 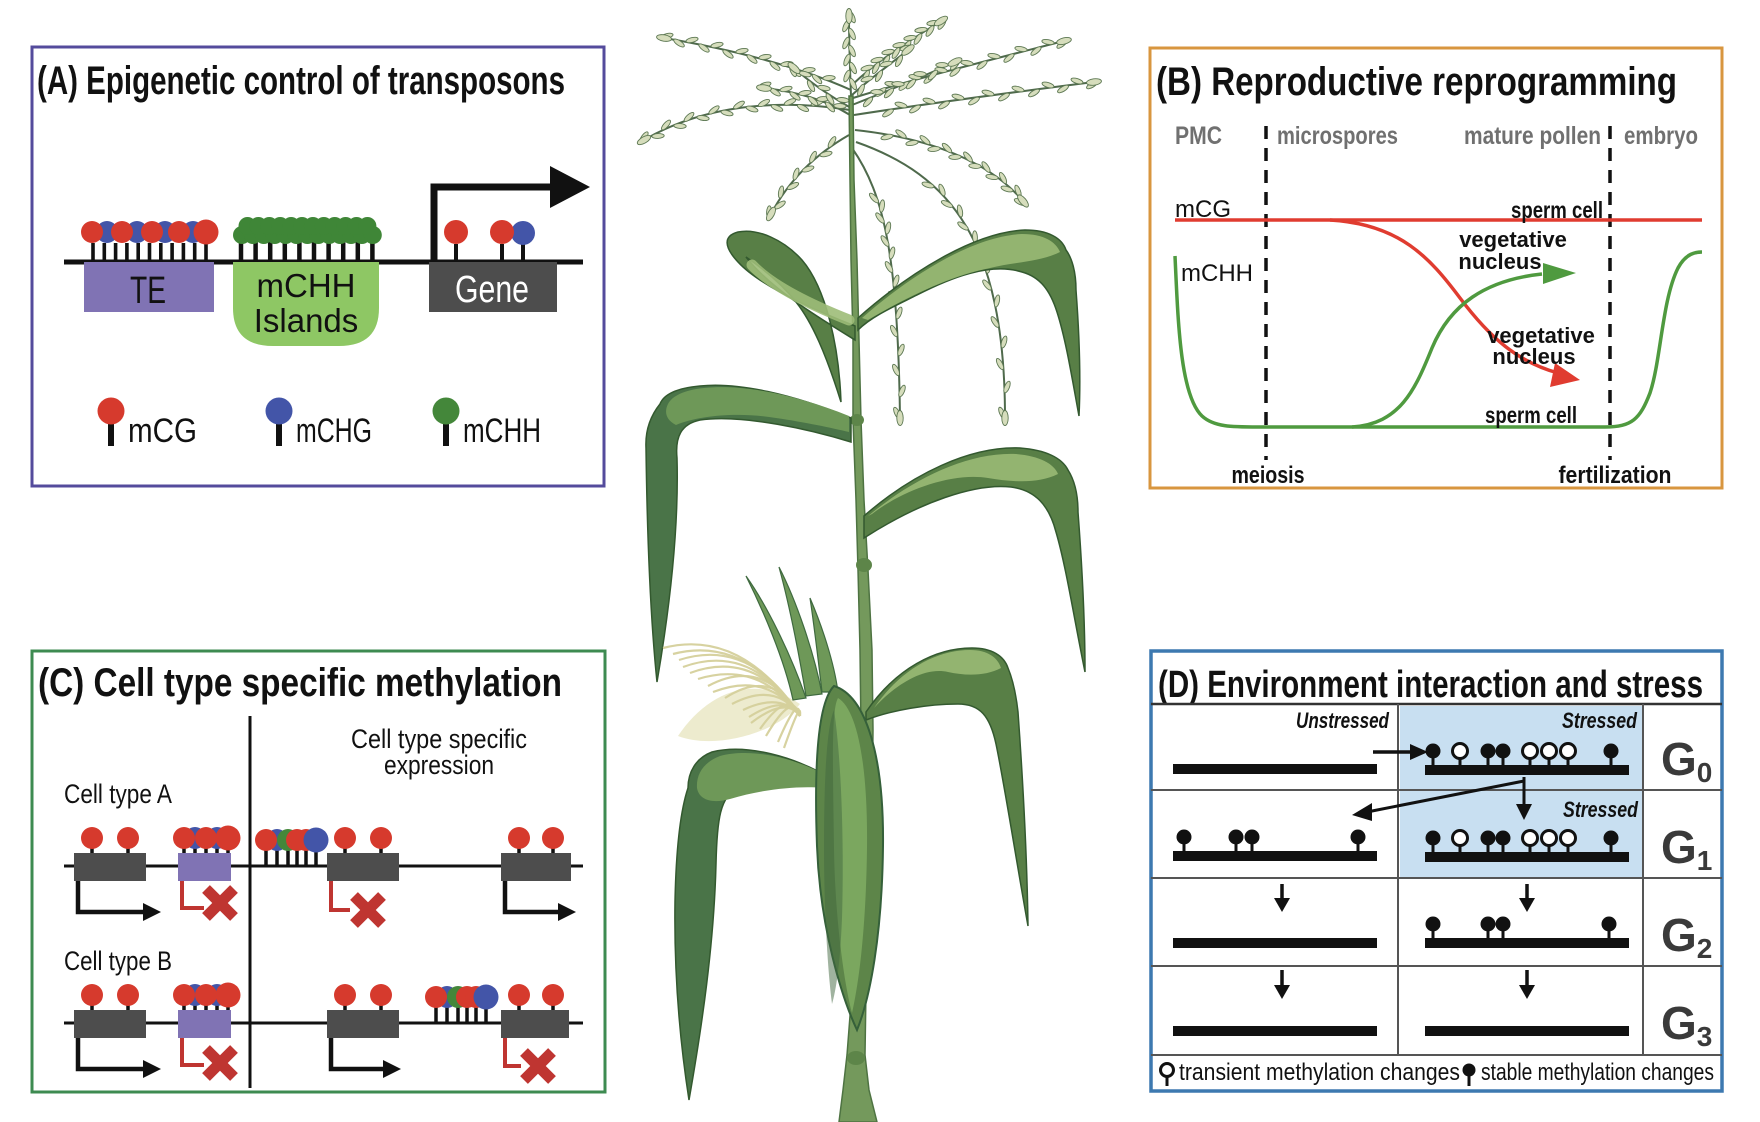 I want to click on svg-text: transient methylation changes, so click(x=1319, y=1072).